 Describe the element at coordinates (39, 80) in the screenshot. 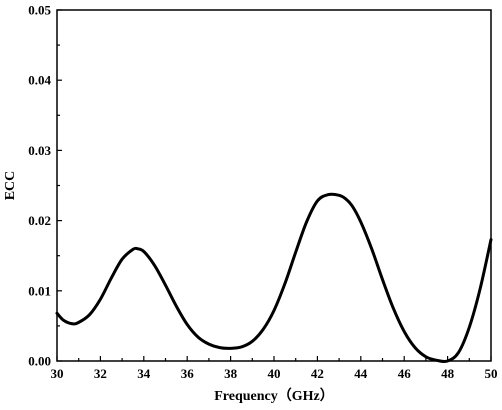

I see `y-tick-label: 0.04` at that location.